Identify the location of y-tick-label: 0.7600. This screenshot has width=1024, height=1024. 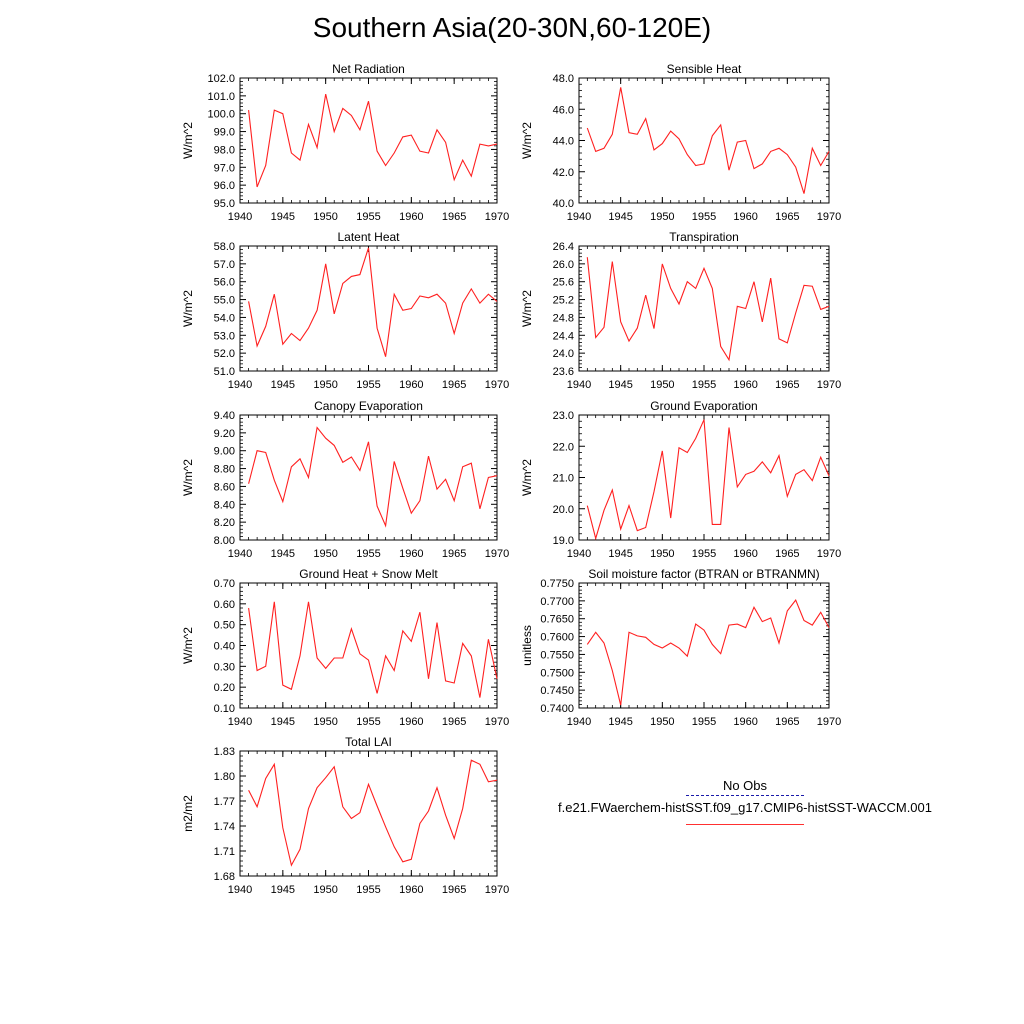
(557, 638).